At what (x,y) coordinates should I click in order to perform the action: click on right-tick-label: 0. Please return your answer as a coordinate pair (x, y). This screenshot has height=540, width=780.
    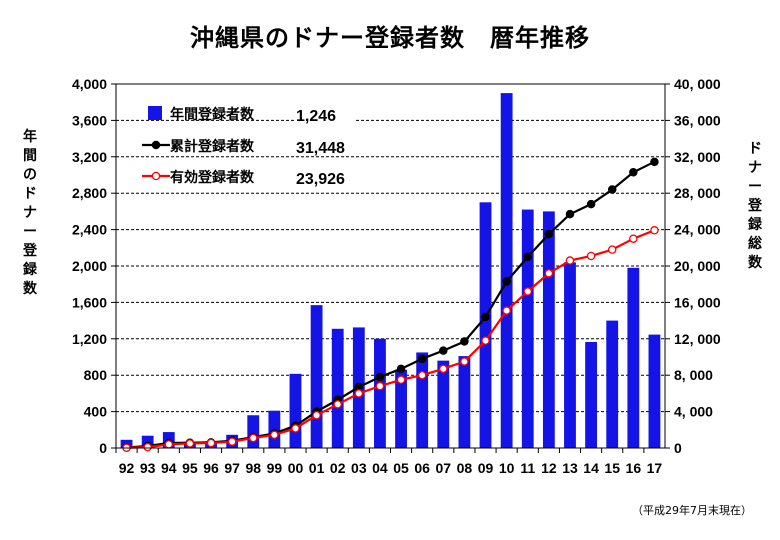
    Looking at the image, I should click on (678, 448).